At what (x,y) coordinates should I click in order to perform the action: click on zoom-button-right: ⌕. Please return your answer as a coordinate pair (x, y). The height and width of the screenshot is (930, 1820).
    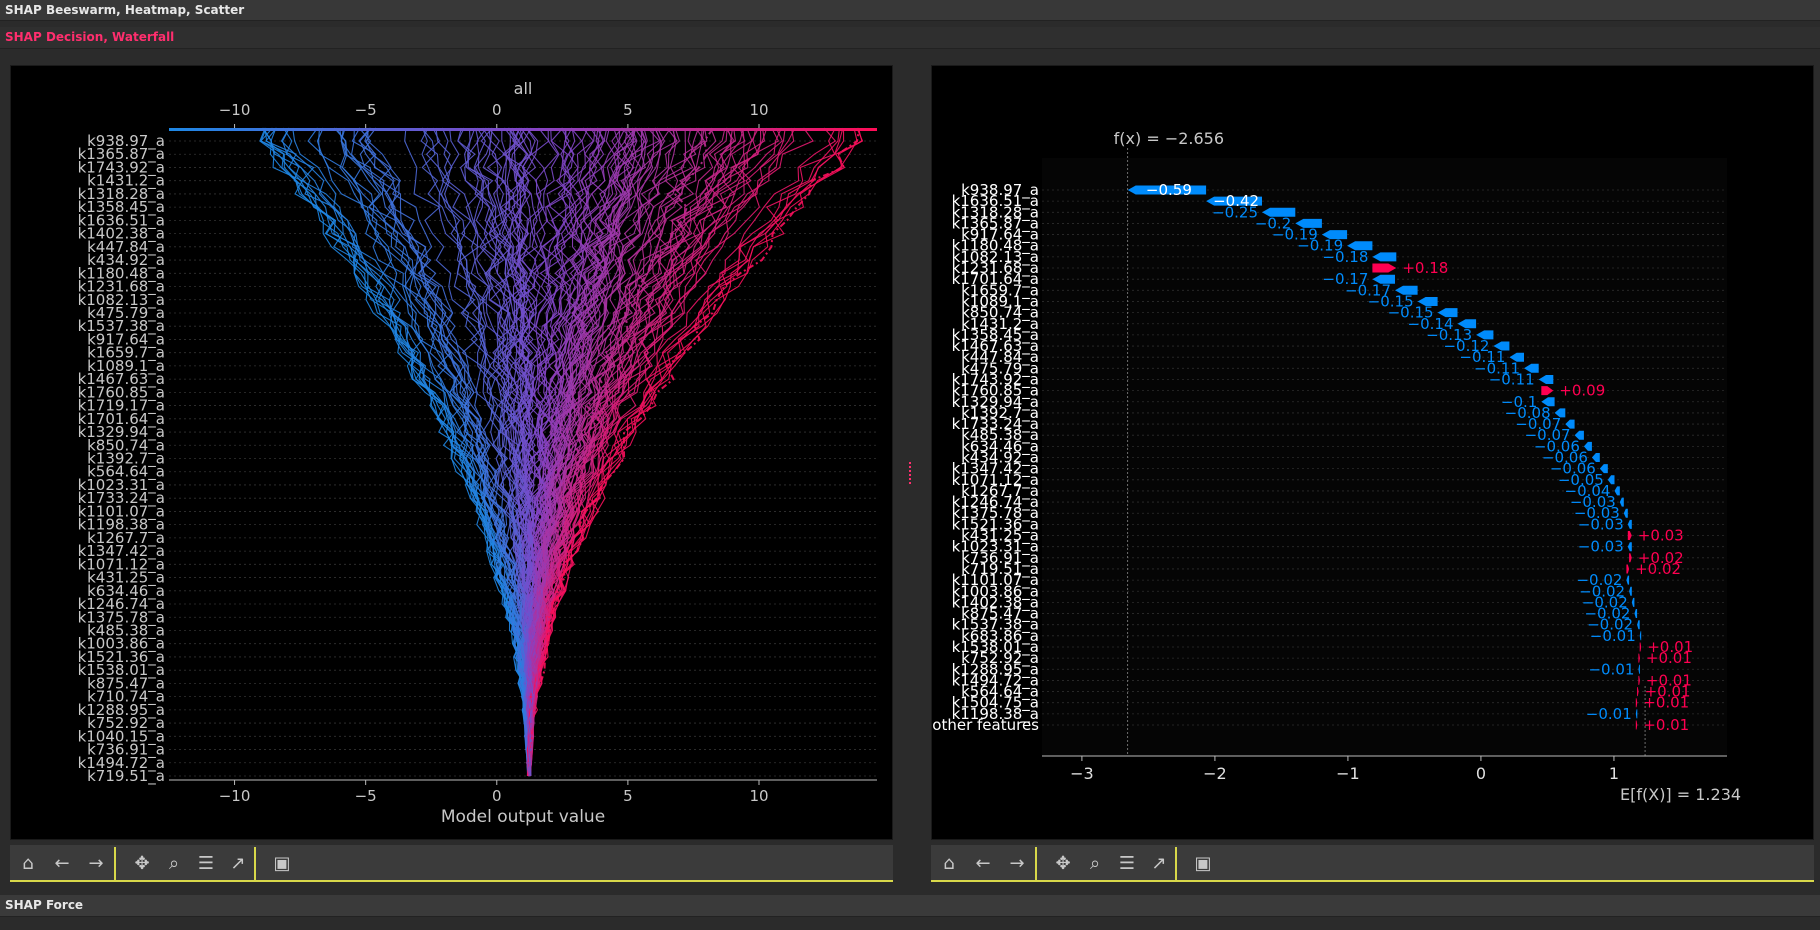
    Looking at the image, I should click on (1095, 863).